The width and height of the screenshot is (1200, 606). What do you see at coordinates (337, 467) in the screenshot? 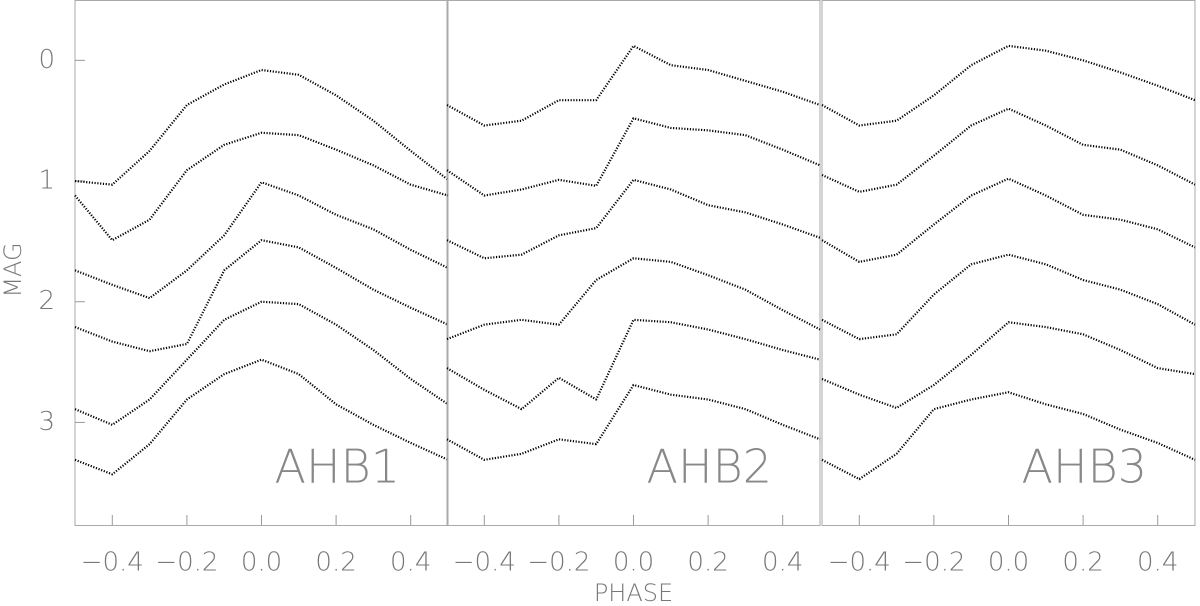
I see `panel-annotation: AHB1` at bounding box center [337, 467].